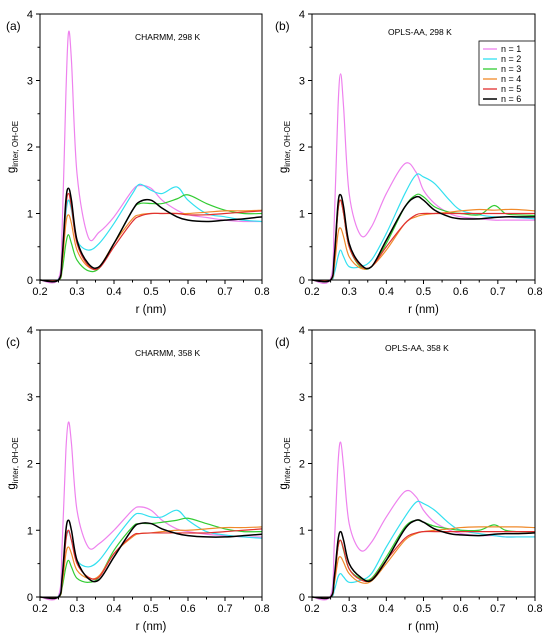 This screenshot has width=550, height=639. I want to click on legend: n = 1n = 2n = 3n = 4n = 5n = 6, so click(507, 73).